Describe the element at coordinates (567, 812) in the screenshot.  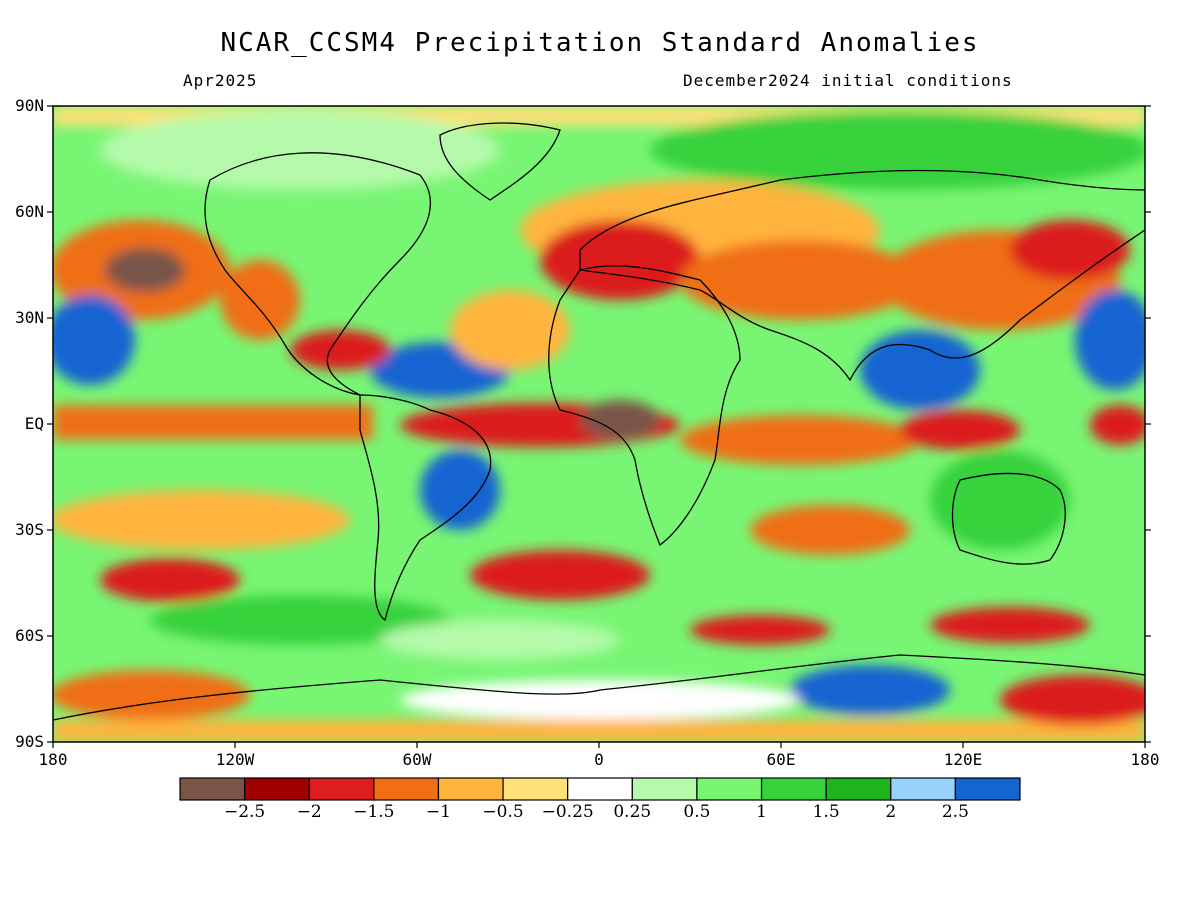
I see `colorbar-label: −0.25` at that location.